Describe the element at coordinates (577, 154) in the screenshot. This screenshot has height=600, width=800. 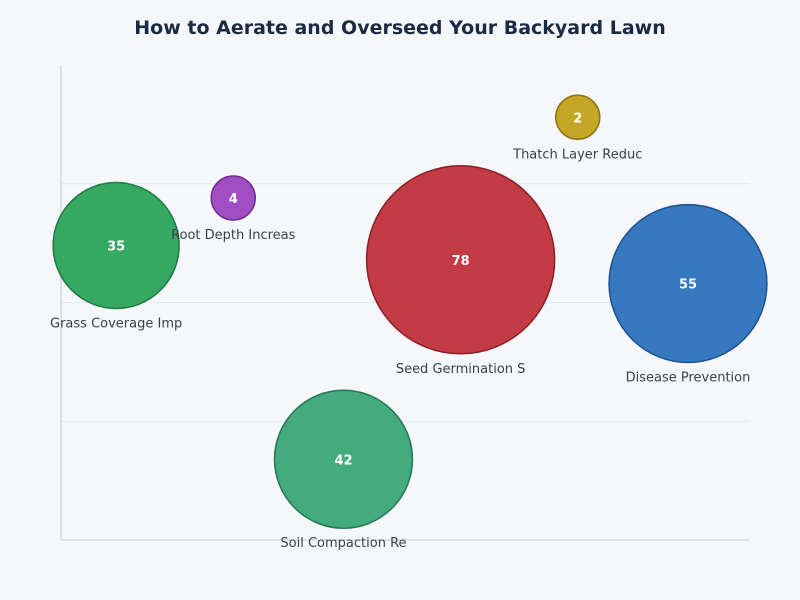
I see `bubble-category-label: Thatch Layer Reduc` at that location.